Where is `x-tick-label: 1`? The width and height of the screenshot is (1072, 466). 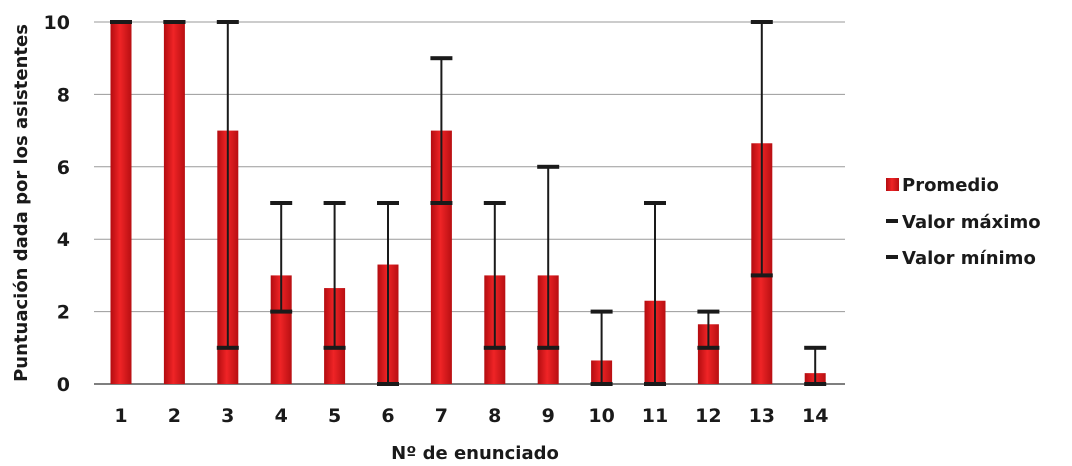 x-tick-label: 1 is located at coordinates (120, 416).